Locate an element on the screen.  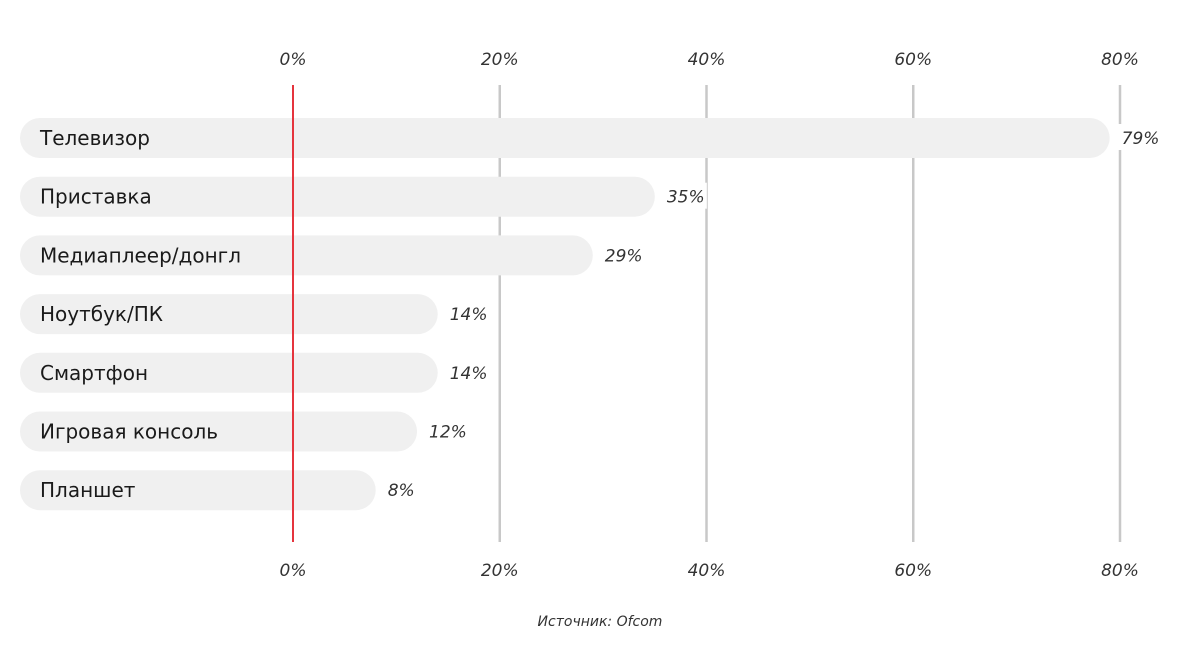
source-note: Источник: Ofcom is located at coordinates (600, 622).